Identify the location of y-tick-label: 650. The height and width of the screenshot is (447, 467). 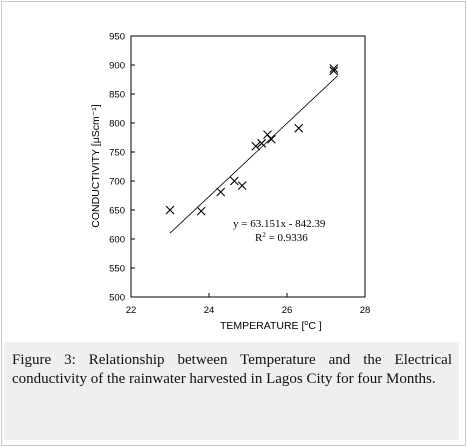
(117, 211).